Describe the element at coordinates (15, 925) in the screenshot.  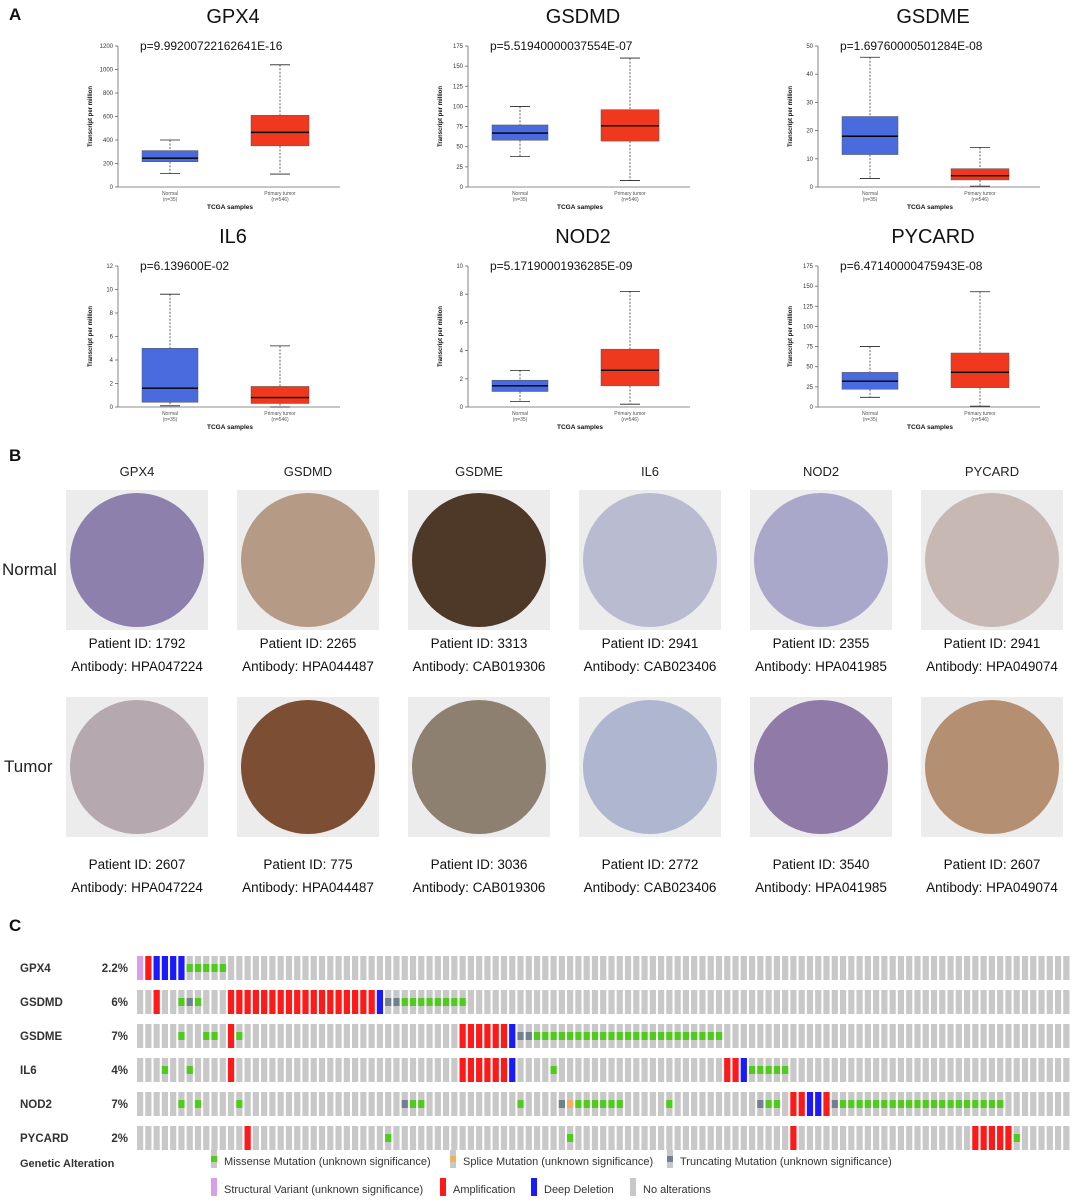
I see `panel-label-c: C` at that location.